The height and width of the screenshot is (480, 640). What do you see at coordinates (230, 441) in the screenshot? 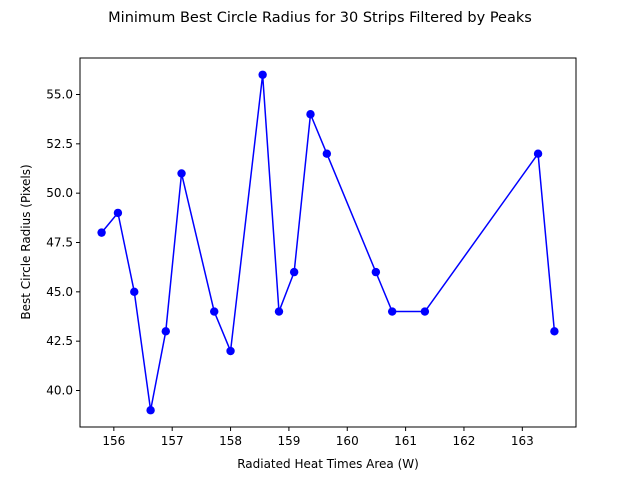
I see `x-tick-label: 158` at bounding box center [230, 441].